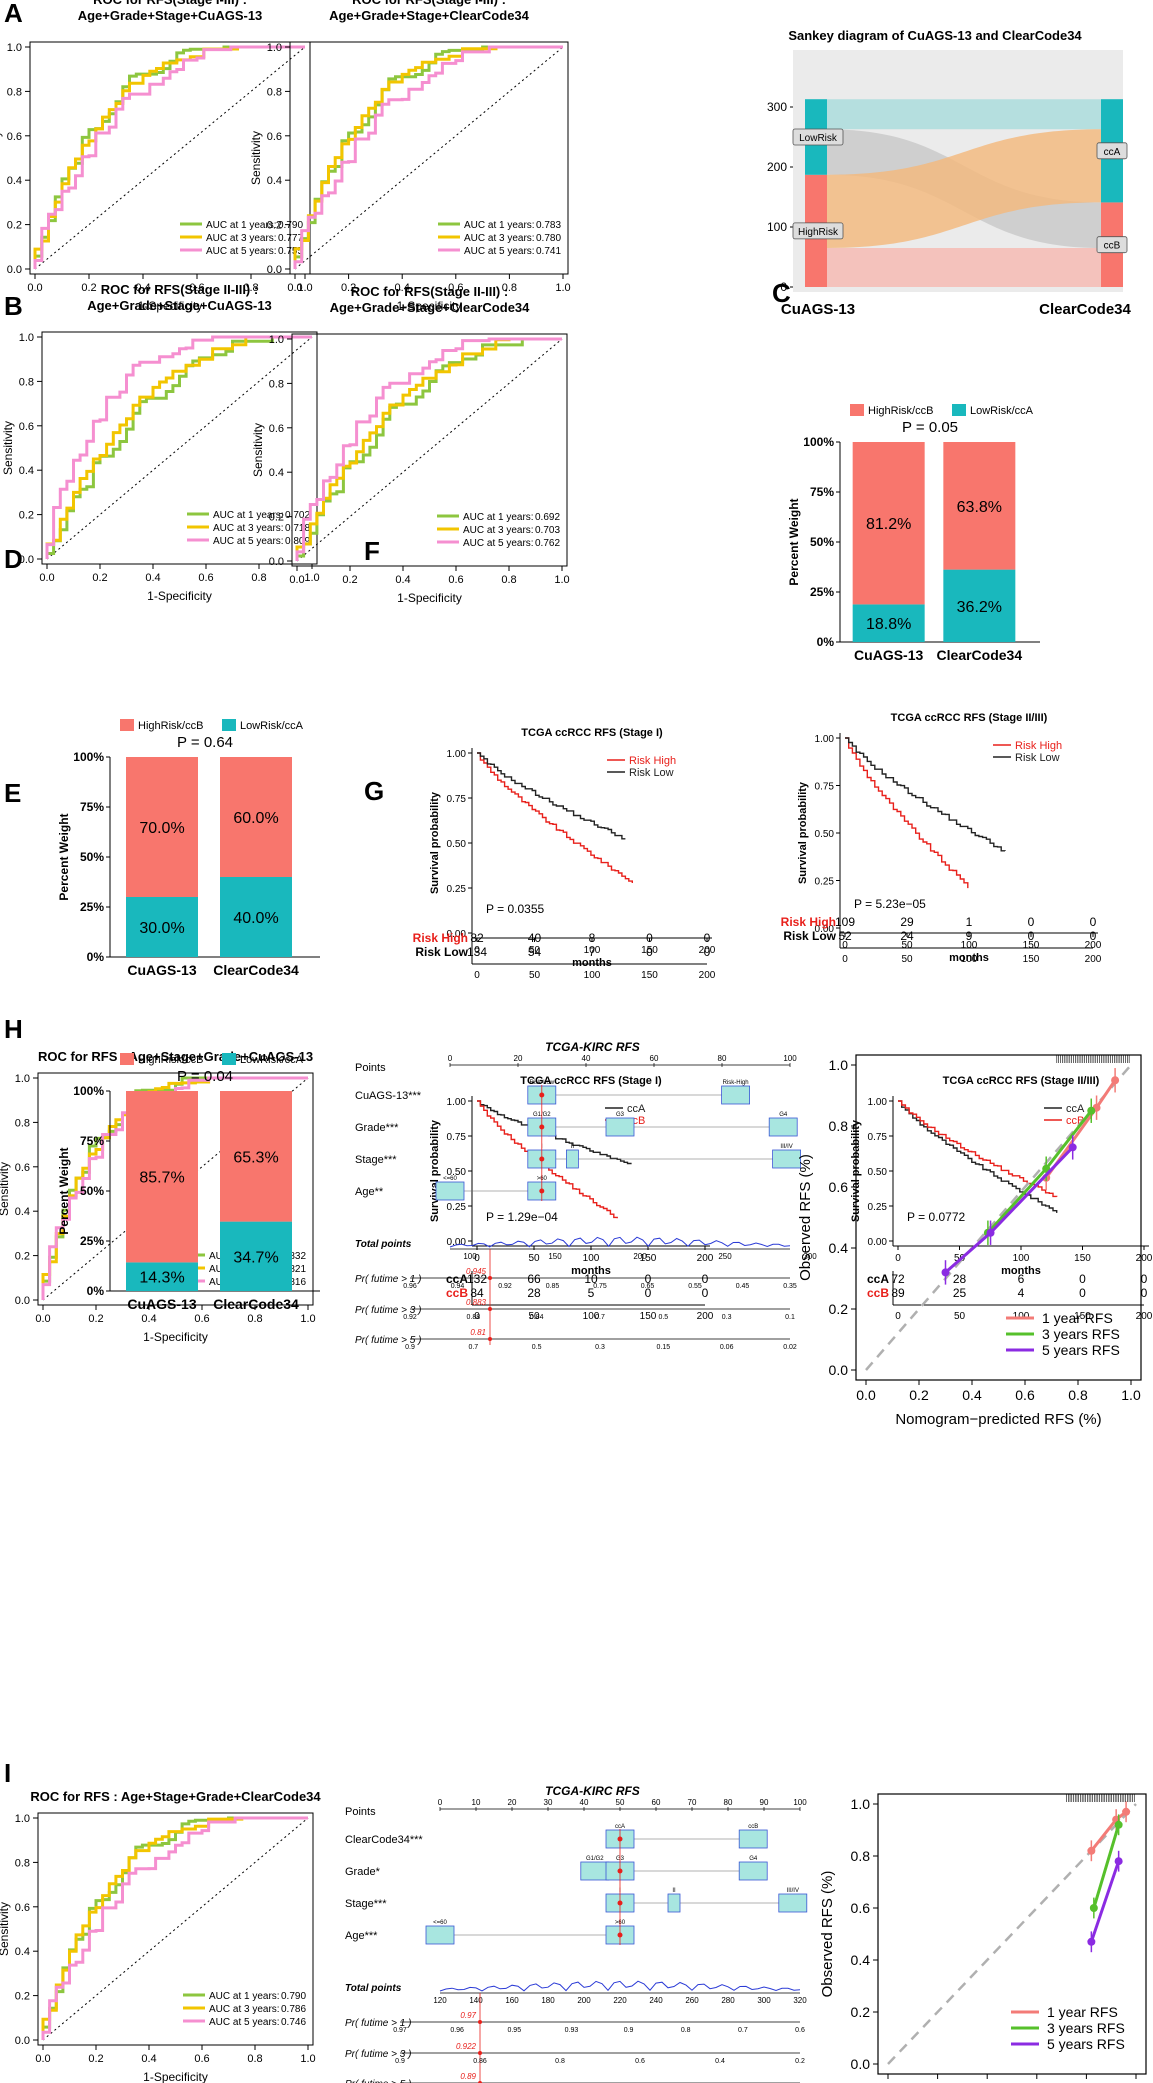 The height and width of the screenshot is (2083, 1153). I want to click on y-tick-label: 0.4, so click(26, 471).